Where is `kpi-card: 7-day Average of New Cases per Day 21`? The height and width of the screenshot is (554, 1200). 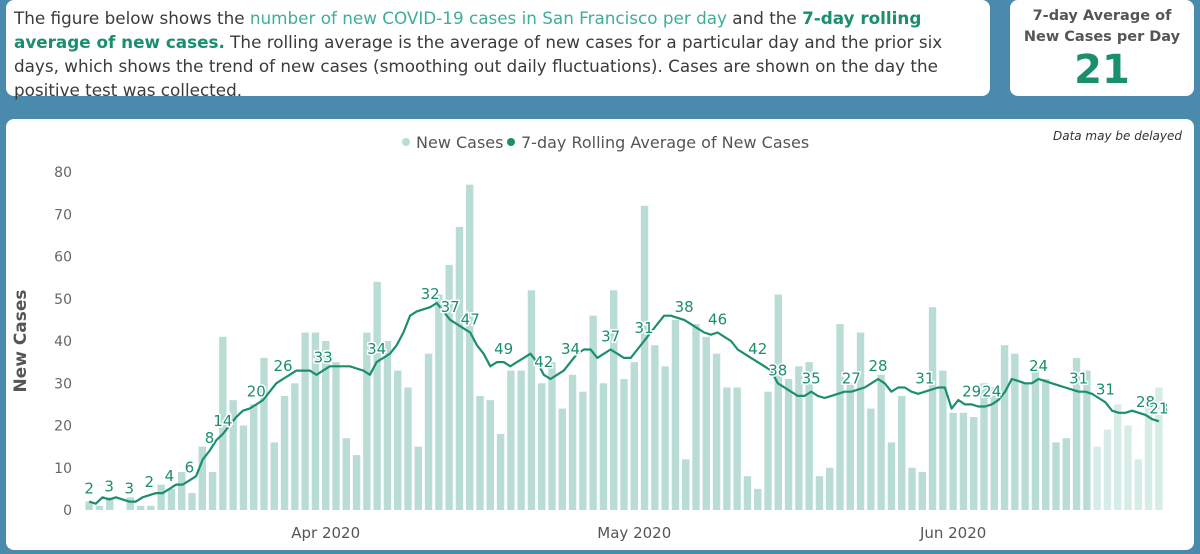 kpi-card: 7-day Average of New Cases per Day 21 is located at coordinates (1102, 48).